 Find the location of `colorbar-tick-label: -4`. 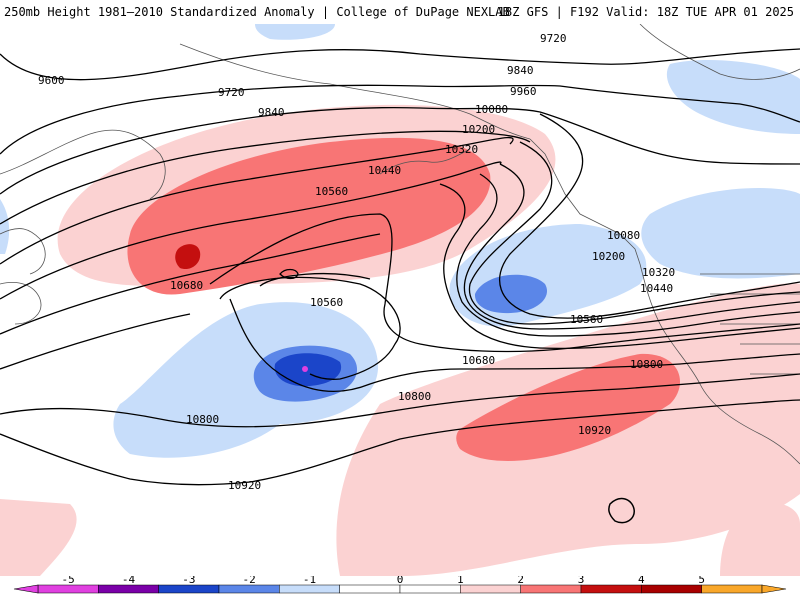

colorbar-tick-label: -4 is located at coordinates (129, 581).